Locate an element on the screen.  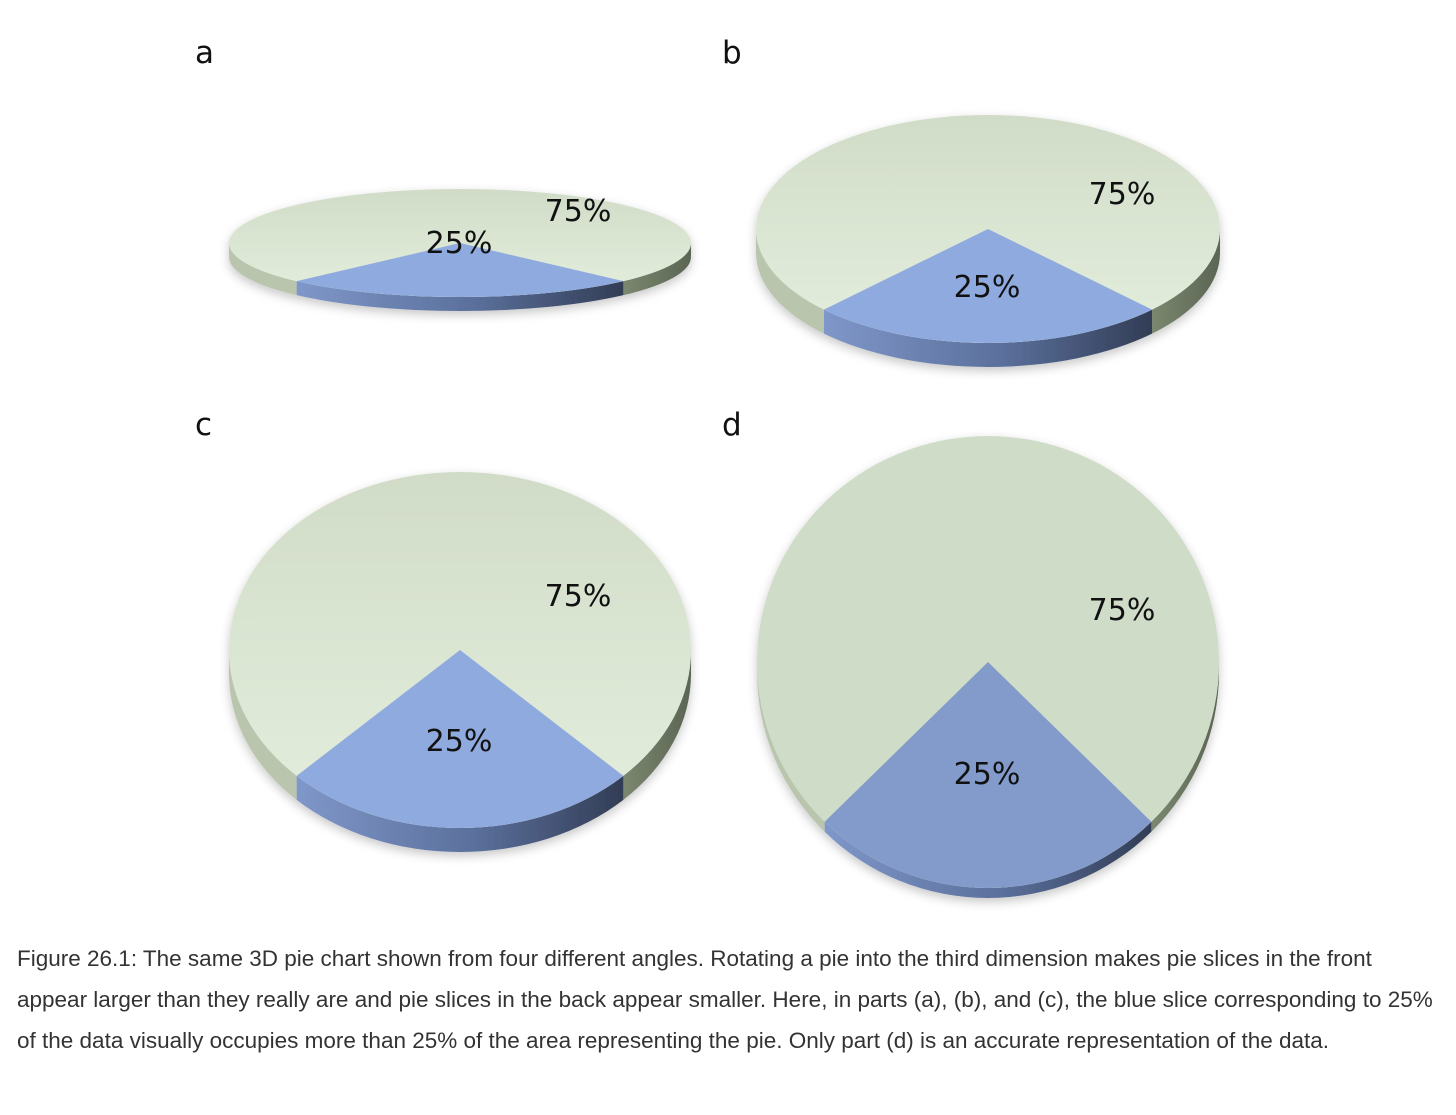
panel-label-c: c is located at coordinates (203, 425).